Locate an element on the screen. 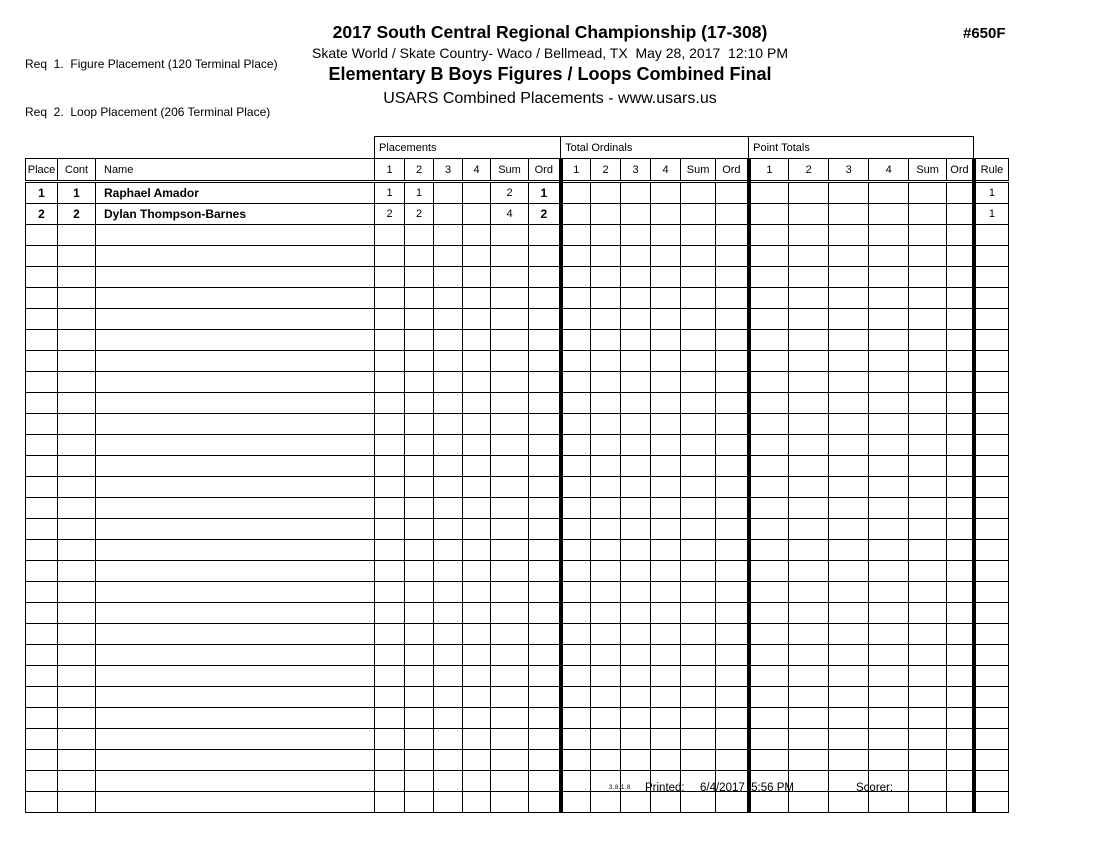 This screenshot has height=850, width=1100. col-header-points-4: 4 is located at coordinates (889, 170).